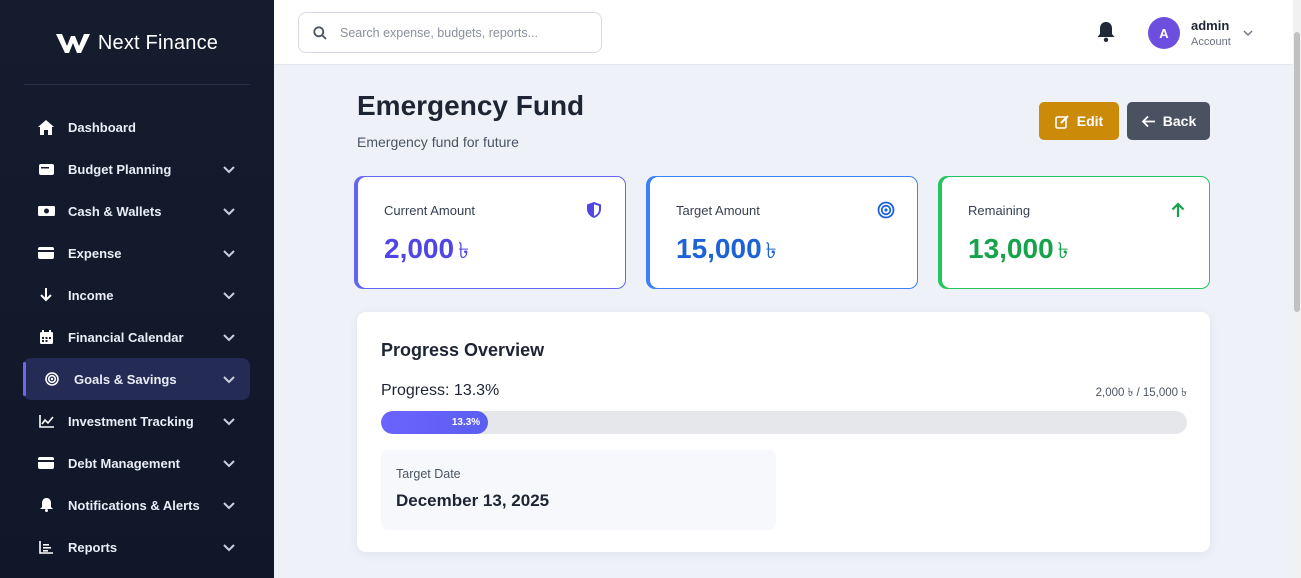  I want to click on target-date-value: December 13, 2025, so click(473, 500).